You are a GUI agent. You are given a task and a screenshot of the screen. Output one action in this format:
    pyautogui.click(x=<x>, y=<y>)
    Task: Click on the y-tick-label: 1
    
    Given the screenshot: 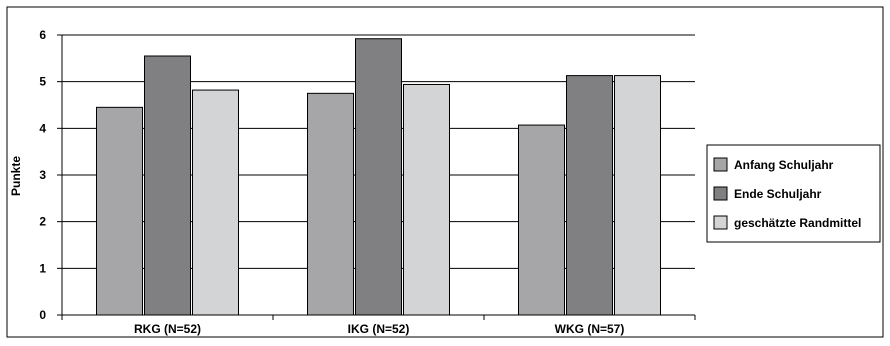 What is the action you would take?
    pyautogui.click(x=42, y=268)
    